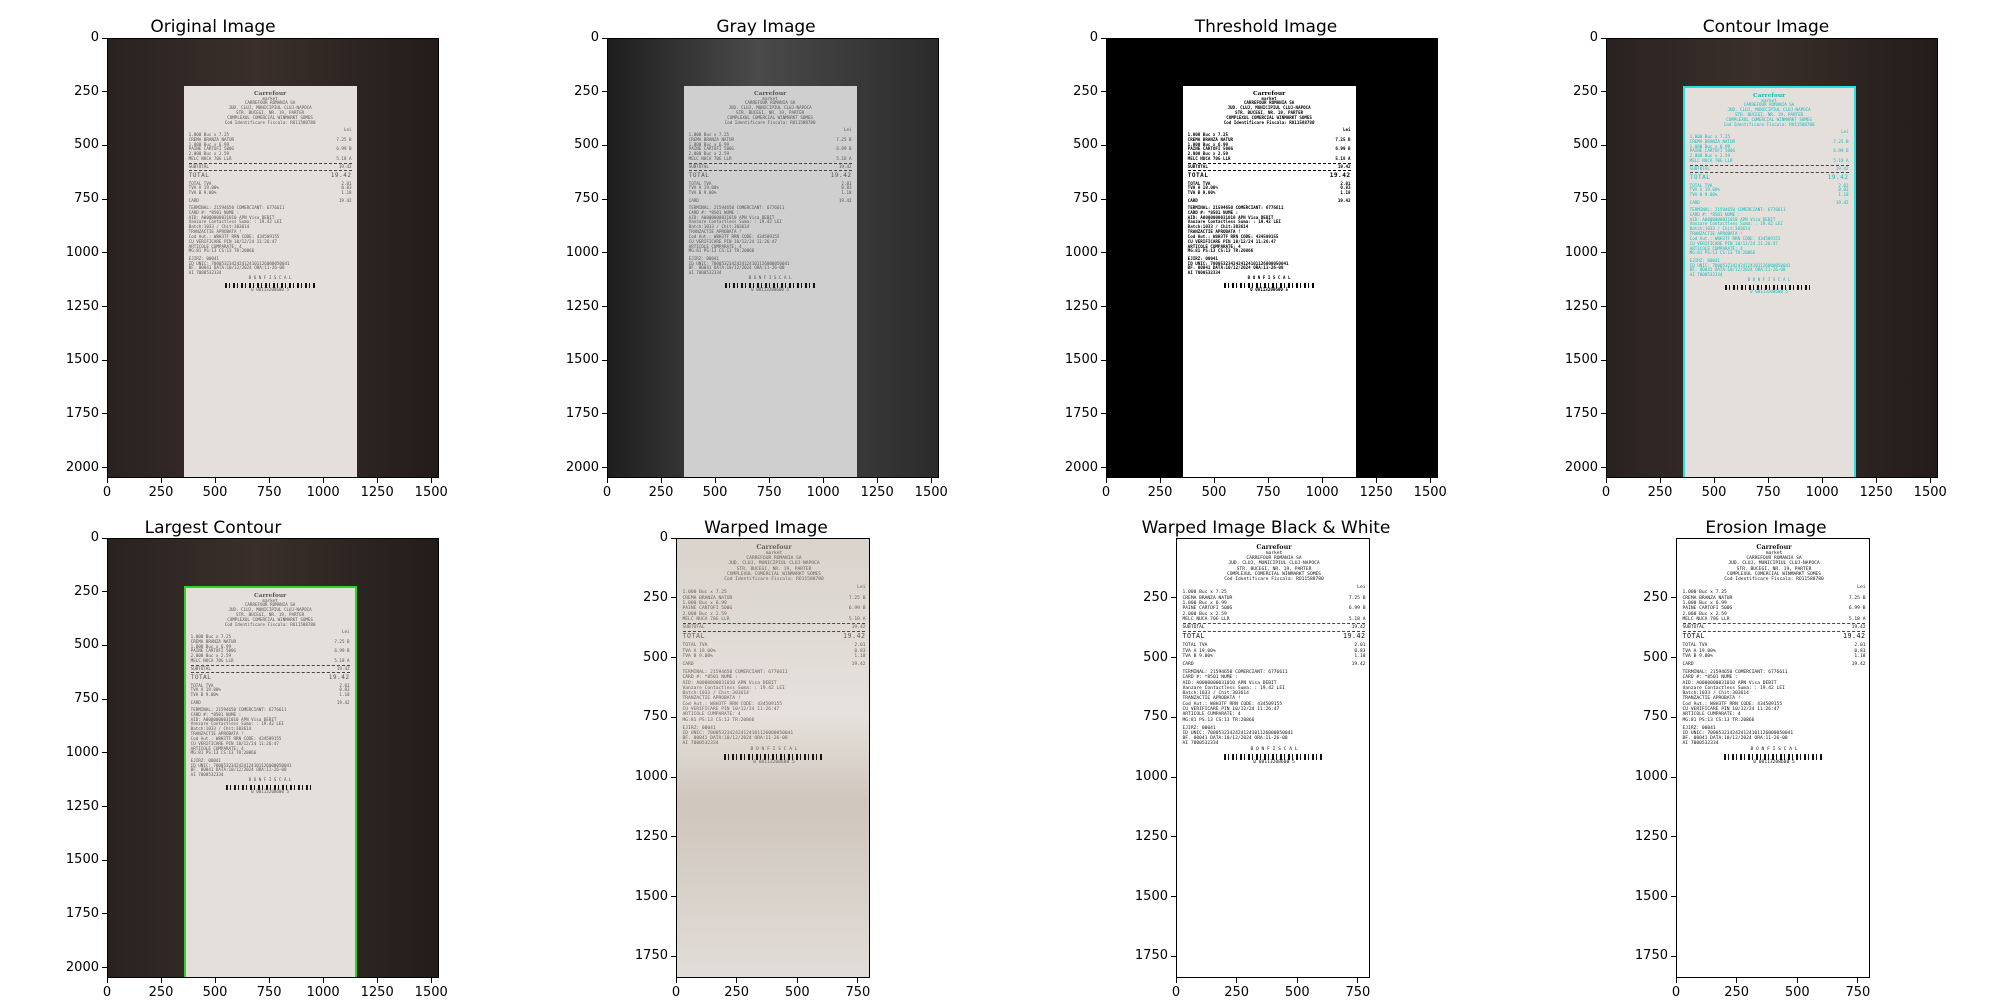 The width and height of the screenshot is (2000, 1000). What do you see at coordinates (1774, 619) in the screenshot?
I see `receipt-item-row: MELC NUCA 70G LLR 5.18 A` at bounding box center [1774, 619].